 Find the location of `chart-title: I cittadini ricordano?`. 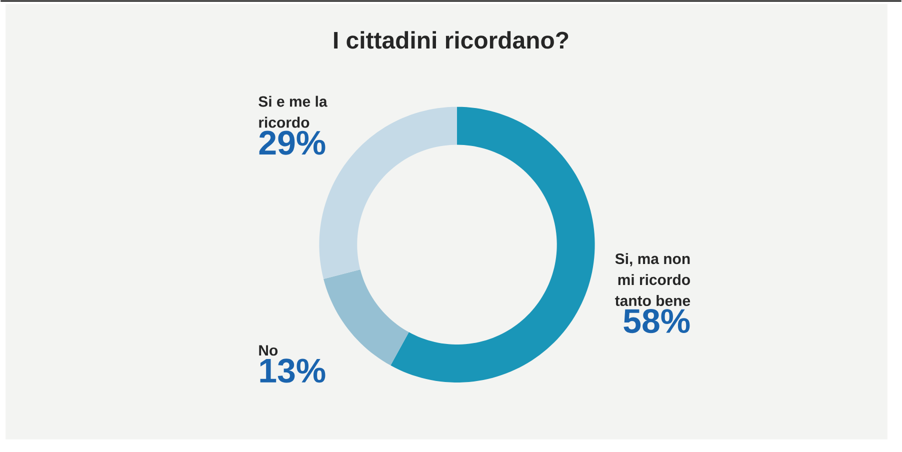

chart-title: I cittadini ricordano? is located at coordinates (451, 39).